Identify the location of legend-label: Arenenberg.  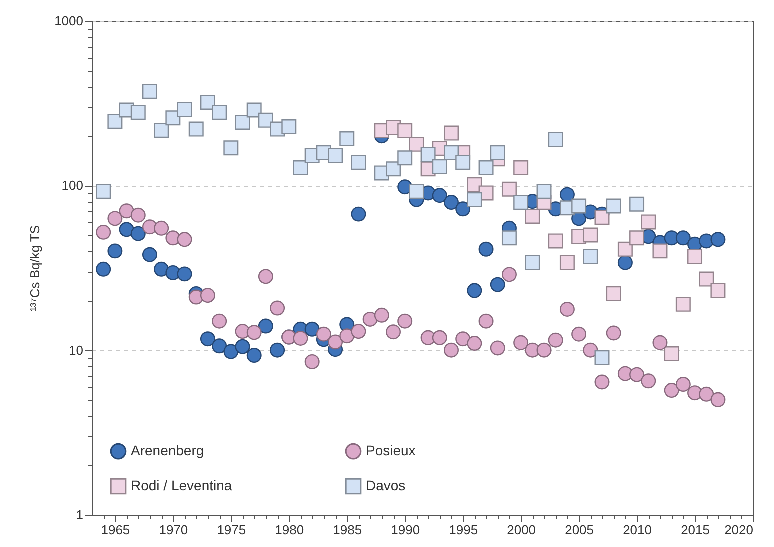
(167, 450).